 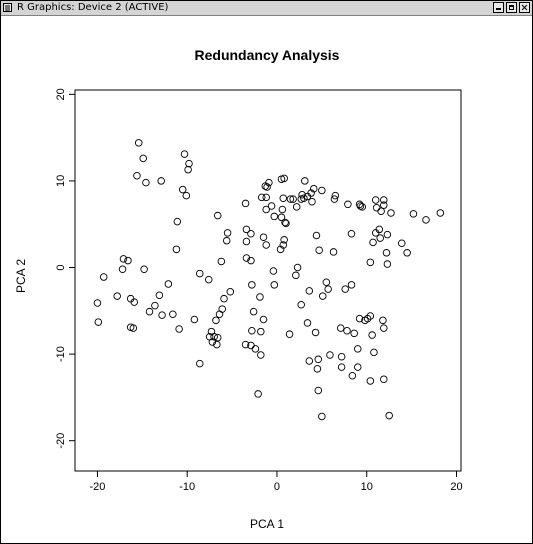 I want to click on y-tick-label: 0, so click(x=61, y=267).